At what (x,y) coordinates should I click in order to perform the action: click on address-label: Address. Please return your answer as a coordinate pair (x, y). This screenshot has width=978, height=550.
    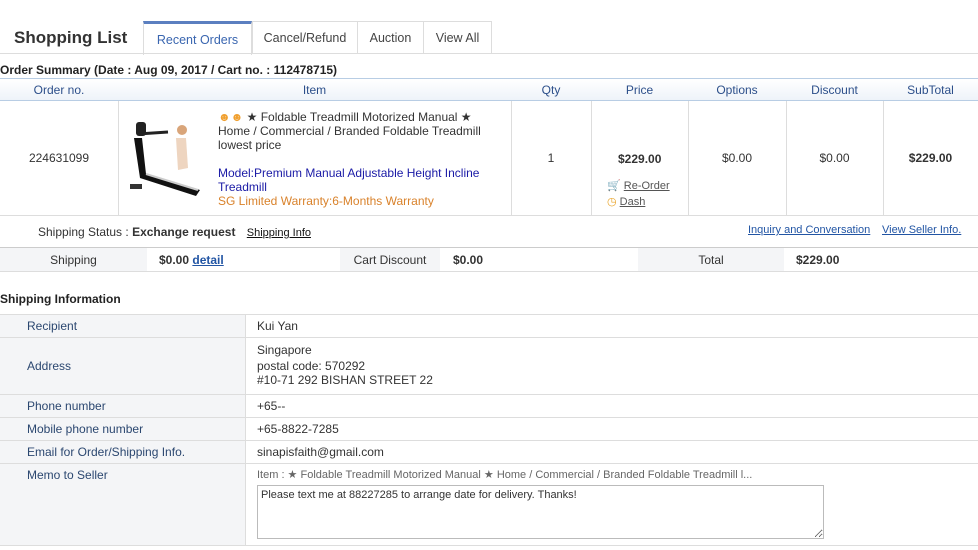
    Looking at the image, I should click on (49, 366).